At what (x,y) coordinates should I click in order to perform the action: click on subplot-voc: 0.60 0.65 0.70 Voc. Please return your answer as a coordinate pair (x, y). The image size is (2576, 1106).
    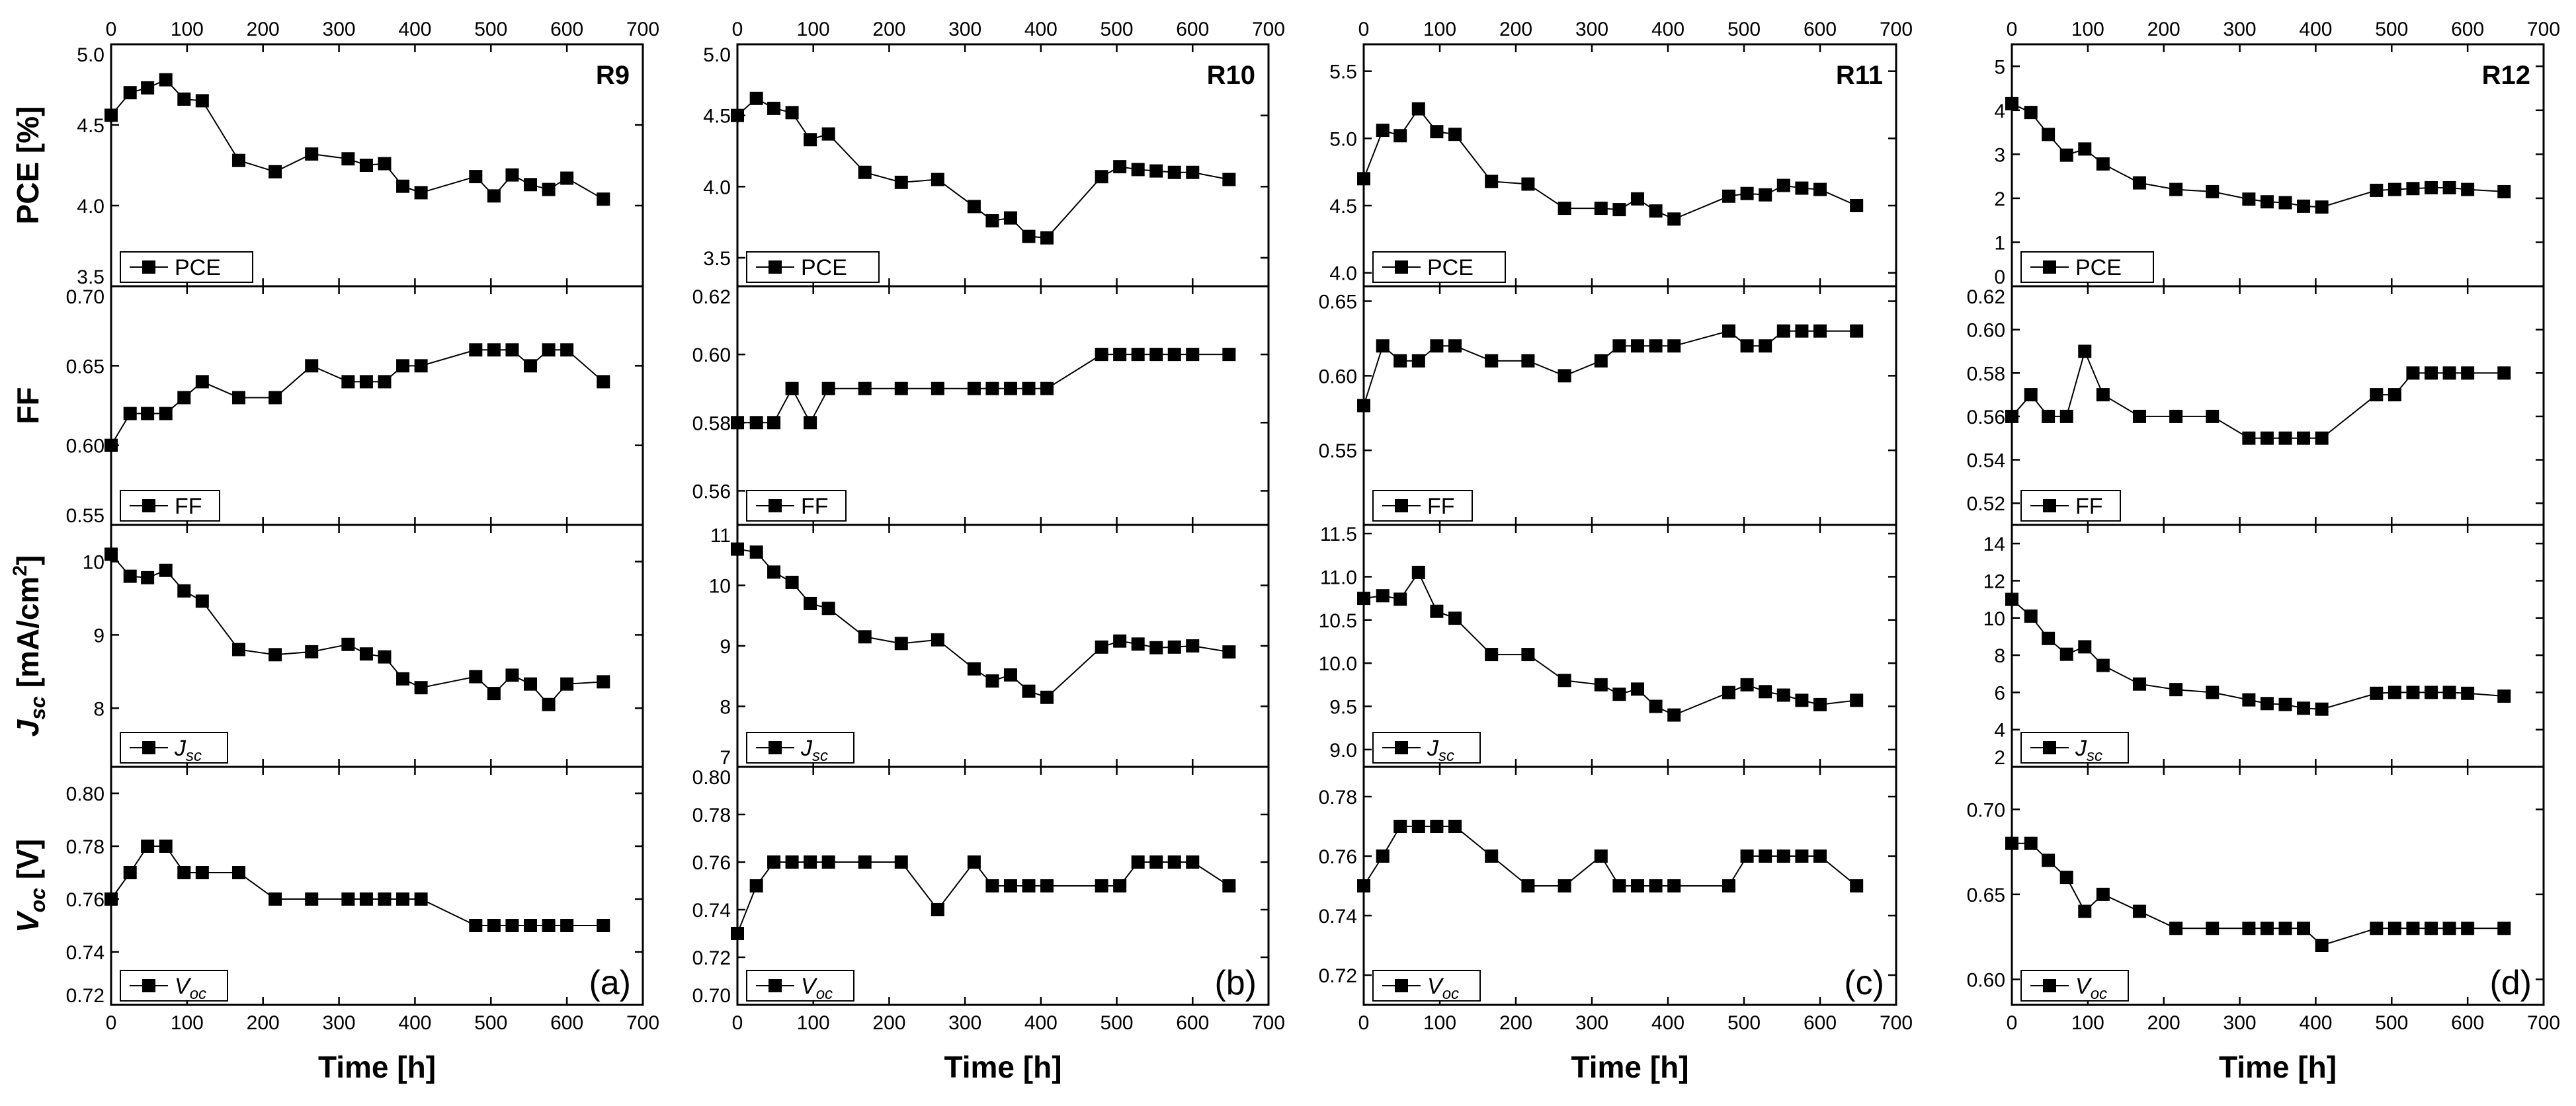
    Looking at the image, I should click on (2256, 886).